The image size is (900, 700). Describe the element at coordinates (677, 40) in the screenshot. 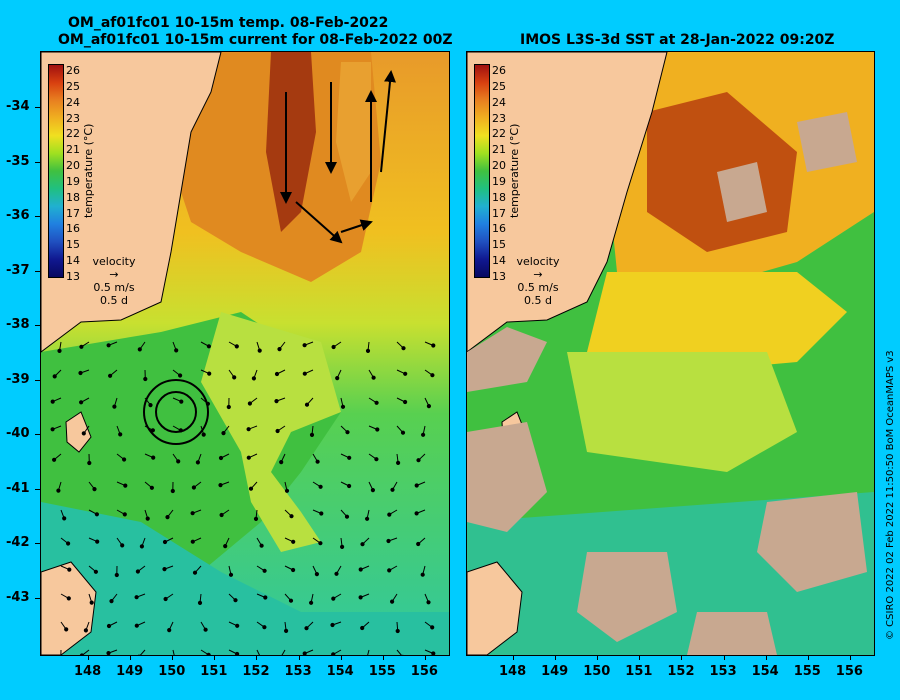

I see `right-title: IMOS L3S-3d SST at 28-Jan-2022 09:20Z` at that location.